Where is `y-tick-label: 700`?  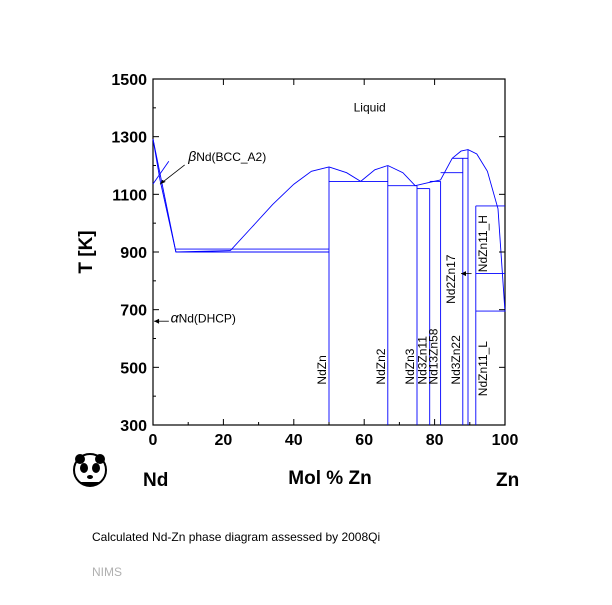 y-tick-label: 700 is located at coordinates (133, 311).